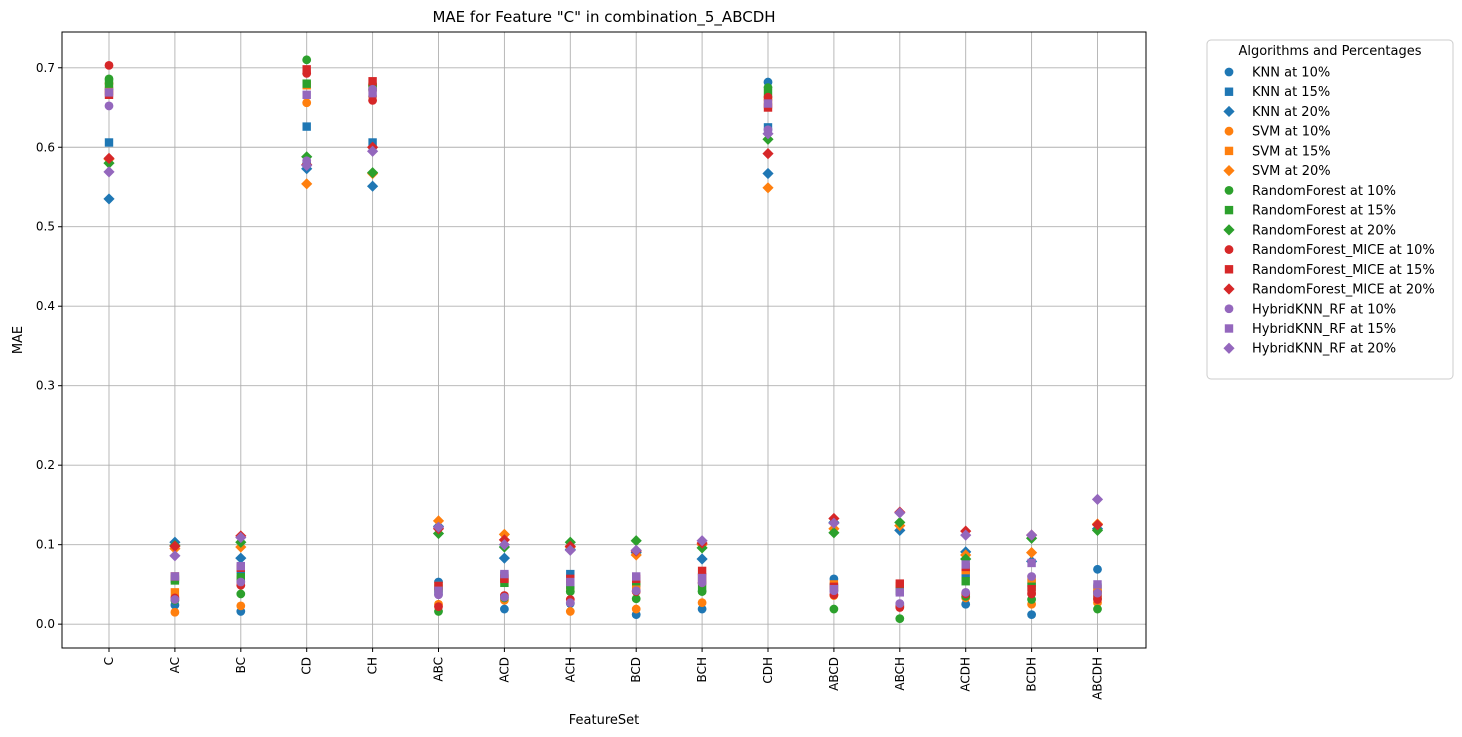  I want to click on x-tick-label: ACDH, so click(966, 674).